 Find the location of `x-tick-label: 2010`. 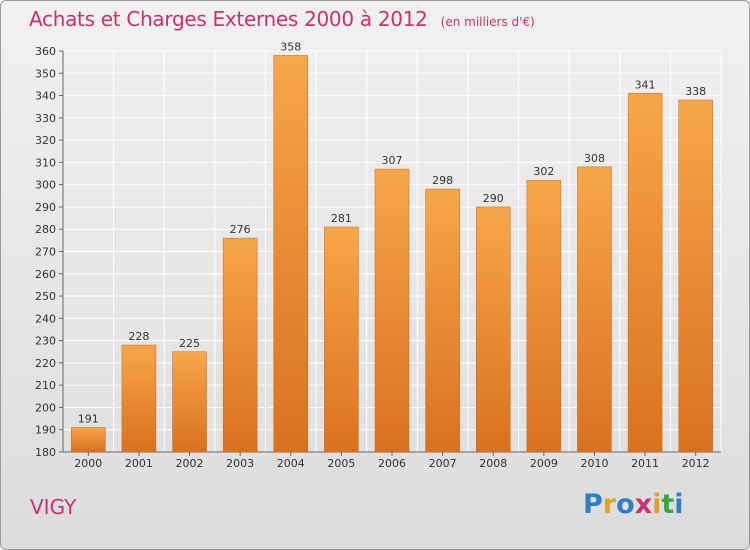

x-tick-label: 2010 is located at coordinates (594, 463).